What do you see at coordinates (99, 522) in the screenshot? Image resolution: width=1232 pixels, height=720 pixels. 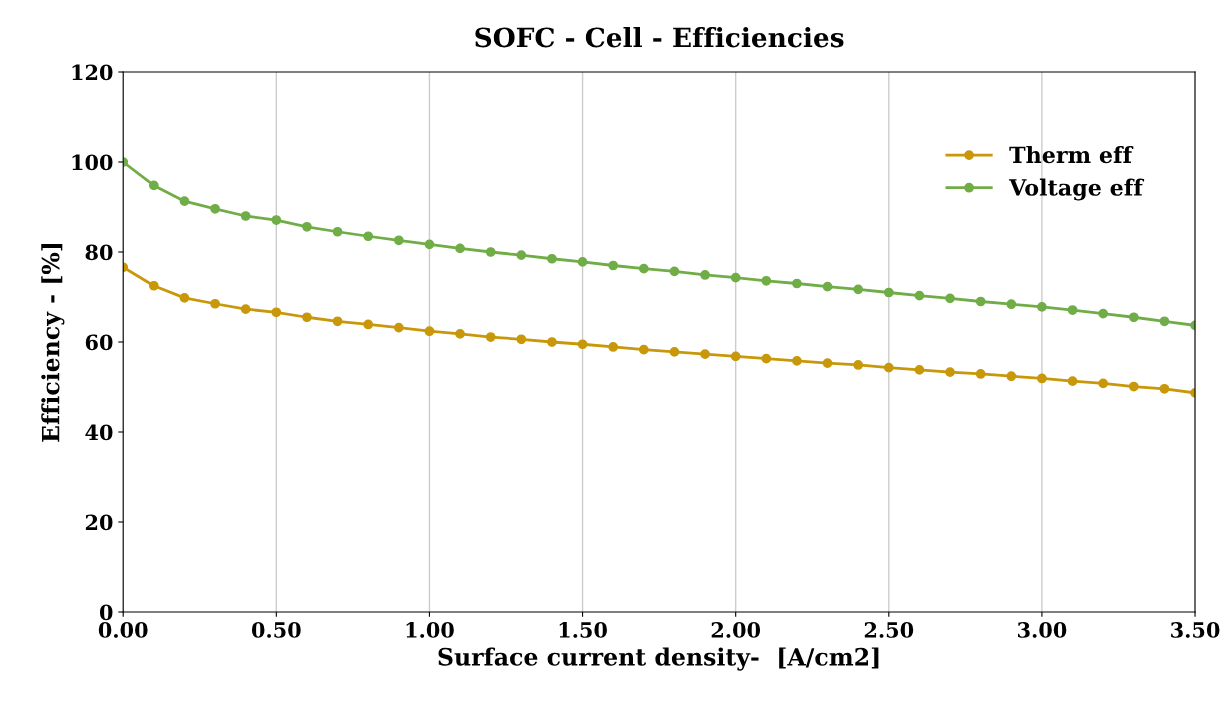 I see `y-tick-label: 20` at bounding box center [99, 522].